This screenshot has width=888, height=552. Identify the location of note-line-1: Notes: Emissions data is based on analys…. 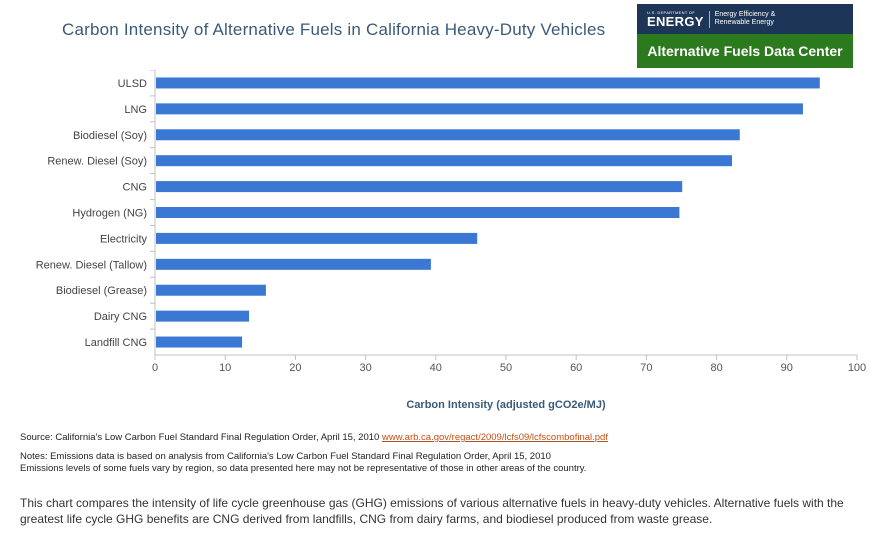
(285, 456).